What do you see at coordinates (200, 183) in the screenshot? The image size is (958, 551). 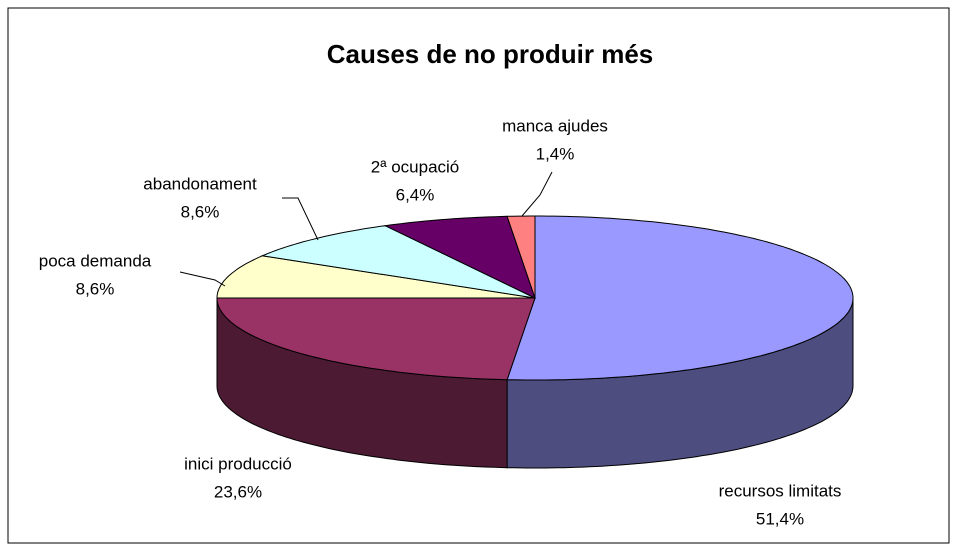 I see `slice-label: abandonament` at bounding box center [200, 183].